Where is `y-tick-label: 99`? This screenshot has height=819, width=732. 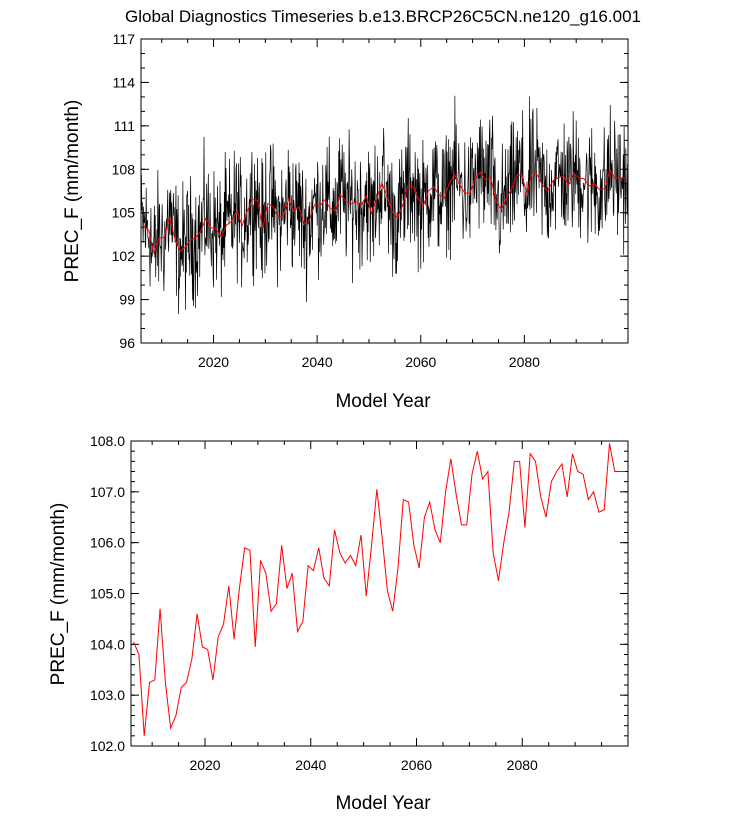 y-tick-label: 99 is located at coordinates (127, 300).